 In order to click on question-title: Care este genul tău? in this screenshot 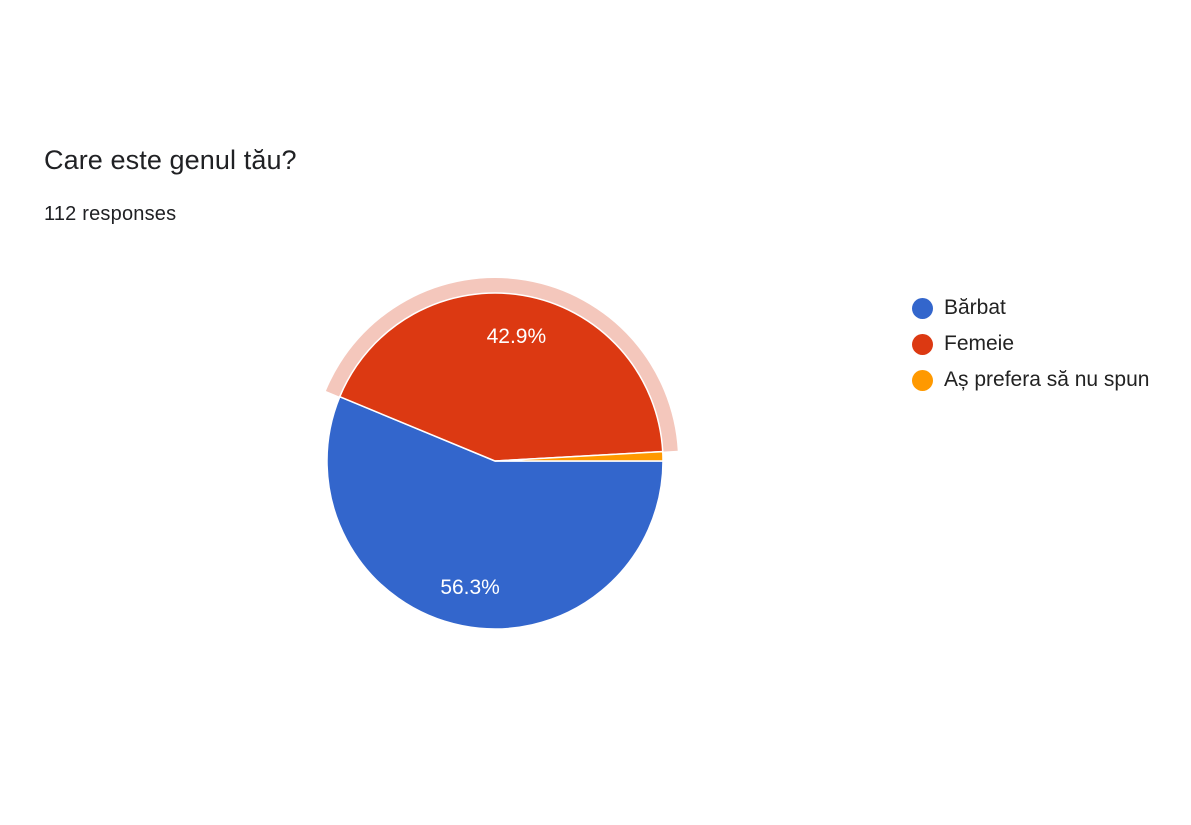, I will do `click(170, 160)`.